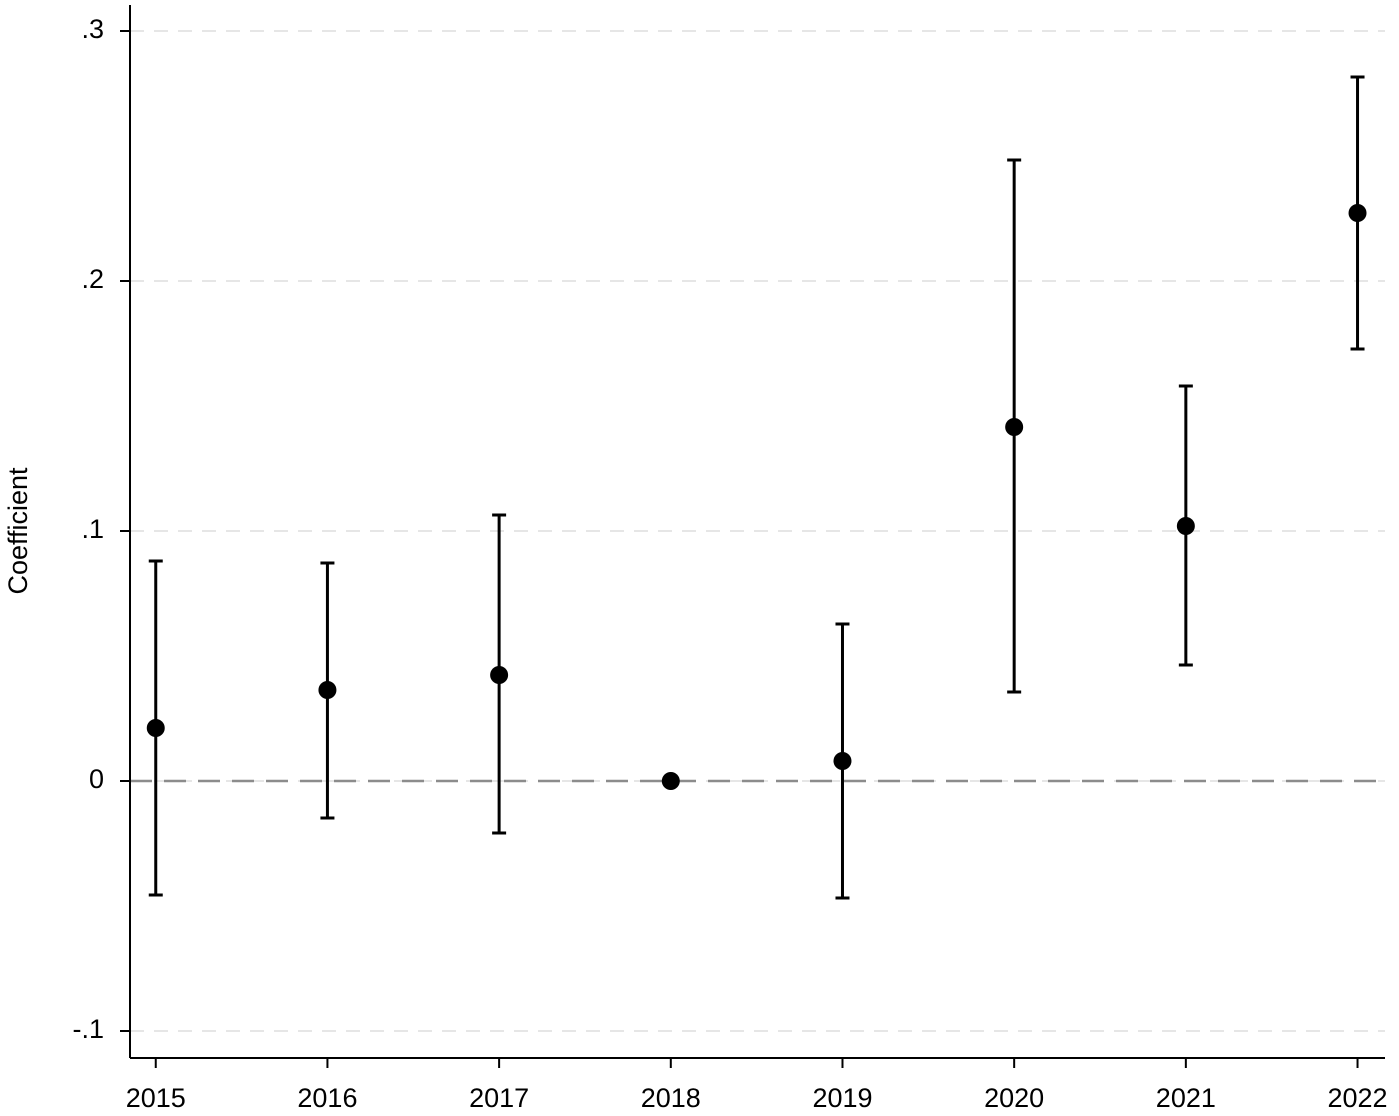  Describe the element at coordinates (92, 29) in the screenshot. I see `y-tick-label: .3` at that location.